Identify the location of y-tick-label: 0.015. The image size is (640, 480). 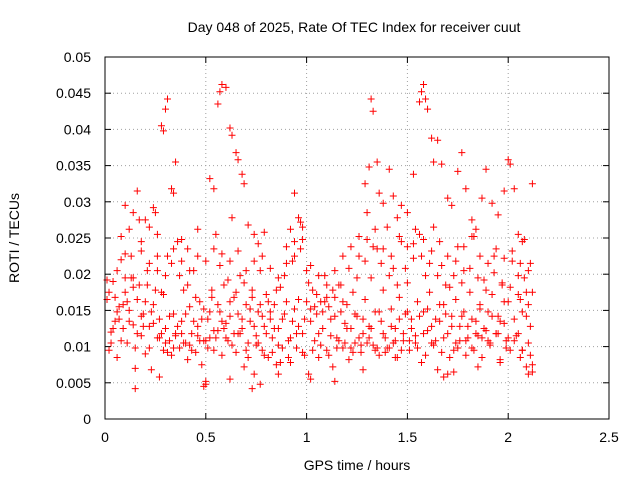
(73, 310).